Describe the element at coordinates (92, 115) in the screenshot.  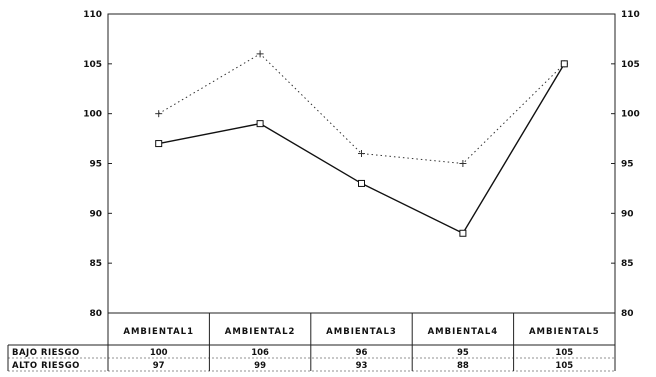
I see `left-tick-label: 100` at that location.